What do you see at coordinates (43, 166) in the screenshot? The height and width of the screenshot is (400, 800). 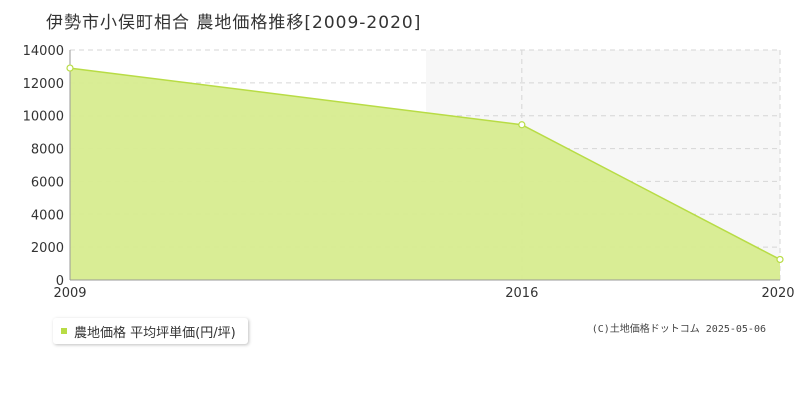 I see `y-tick-labels: 0 2000 4000 6000 8000 10000 12000 14000` at bounding box center [43, 166].